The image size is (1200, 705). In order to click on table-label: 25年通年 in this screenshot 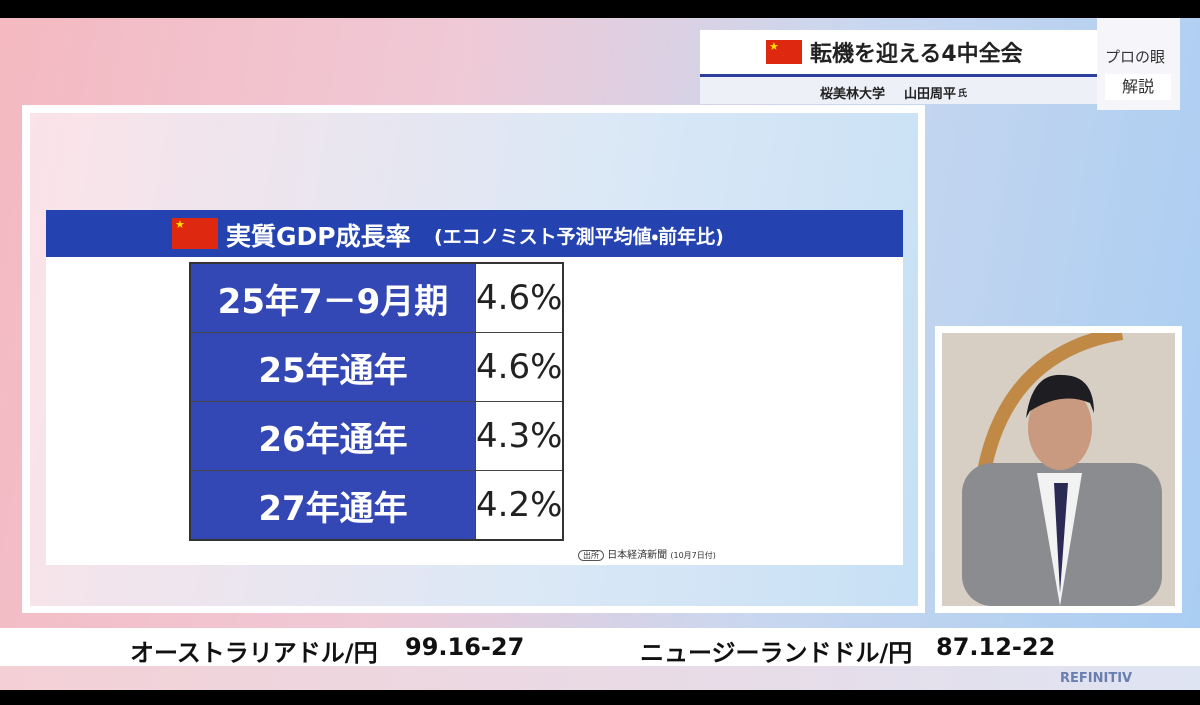, I will do `click(332, 367)`.